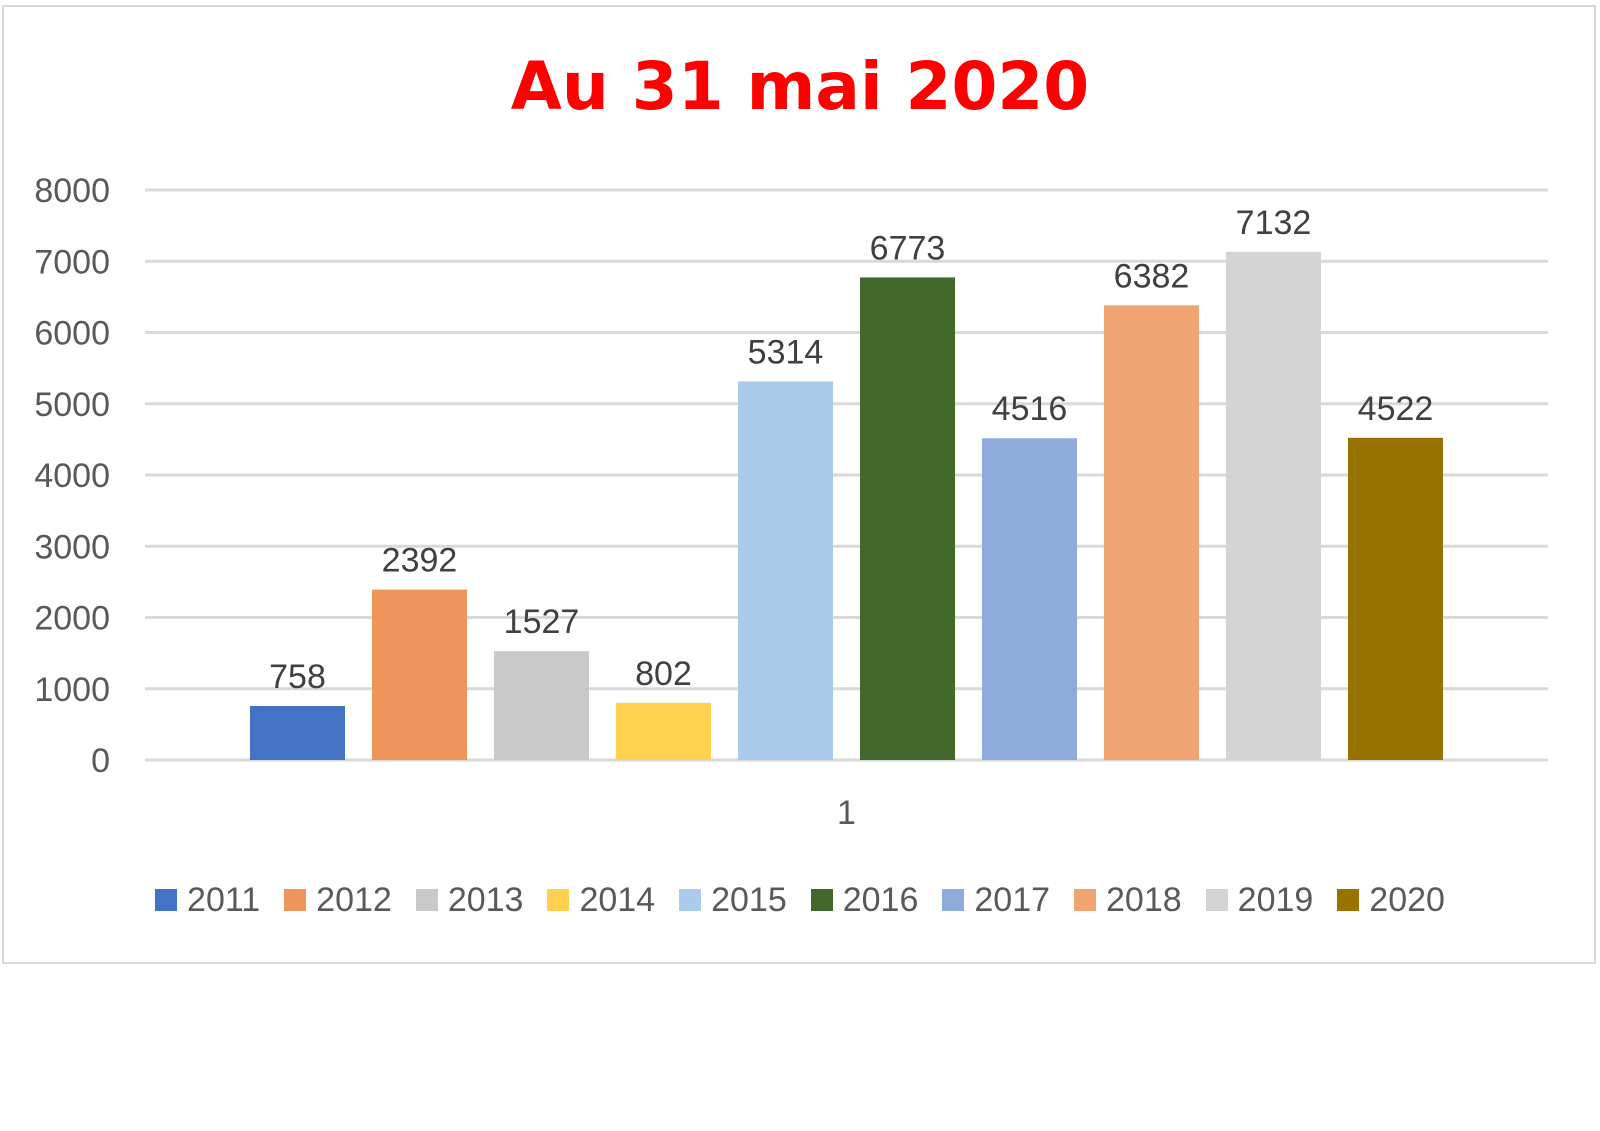 The width and height of the screenshot is (1600, 1131). I want to click on data-label-2014: 802, so click(663, 674).